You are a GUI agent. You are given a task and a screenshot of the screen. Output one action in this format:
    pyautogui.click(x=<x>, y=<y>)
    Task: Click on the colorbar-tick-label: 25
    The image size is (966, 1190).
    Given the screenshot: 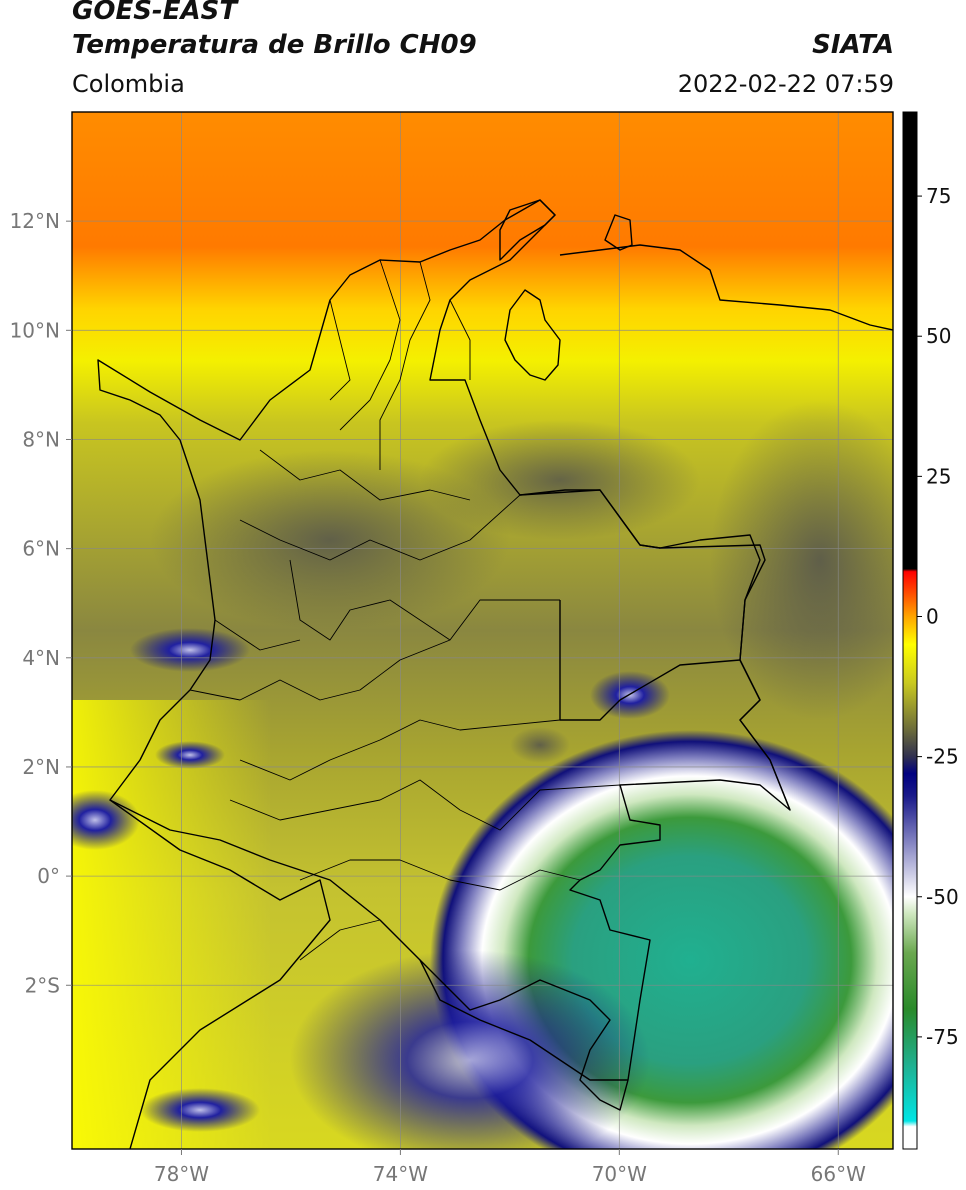 What is the action you would take?
    pyautogui.click(x=938, y=476)
    